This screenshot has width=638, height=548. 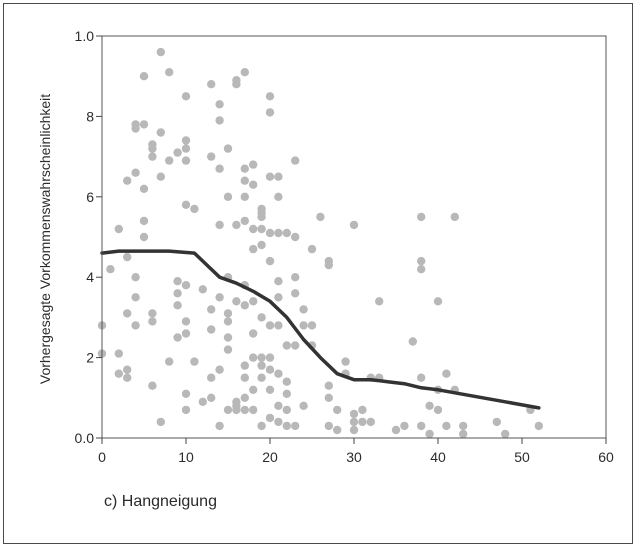 I want to click on y-tick-label: 2, so click(x=90, y=358).